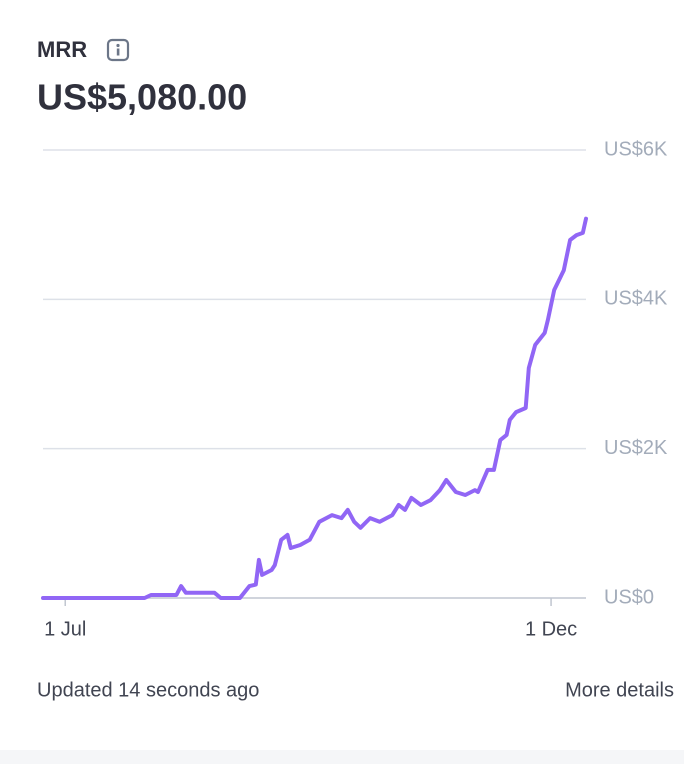 The image size is (684, 764). I want to click on updated-text: Updated 14 seconds ago, so click(148, 690).